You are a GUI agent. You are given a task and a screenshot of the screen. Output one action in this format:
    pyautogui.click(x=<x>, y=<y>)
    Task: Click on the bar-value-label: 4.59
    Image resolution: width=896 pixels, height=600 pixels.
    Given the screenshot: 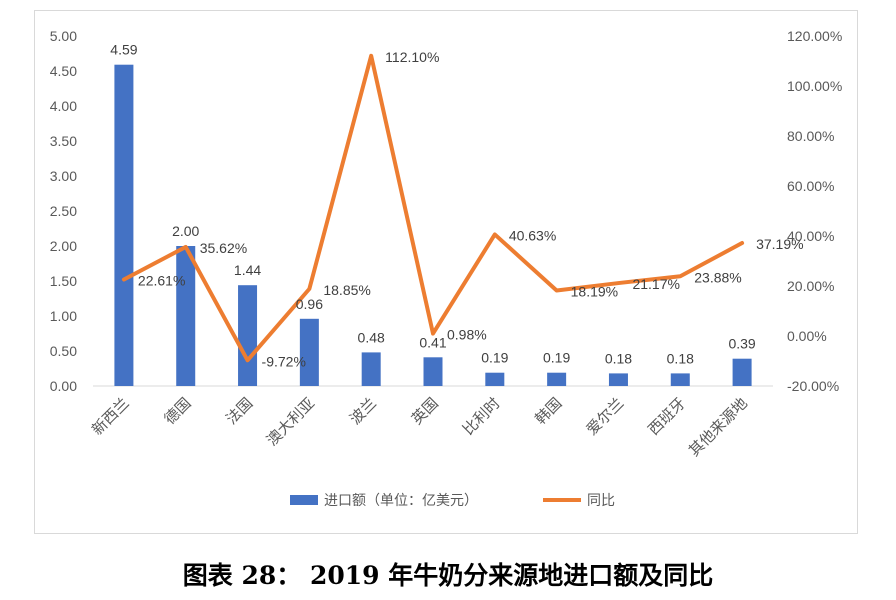 What is the action you would take?
    pyautogui.click(x=123, y=50)
    